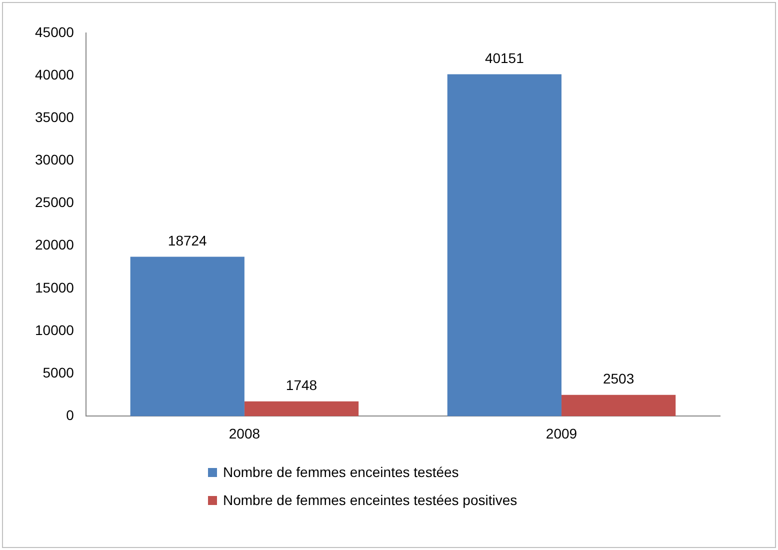 The width and height of the screenshot is (778, 550). Describe the element at coordinates (54, 287) in the screenshot. I see `y-tick-label: 15000` at that location.